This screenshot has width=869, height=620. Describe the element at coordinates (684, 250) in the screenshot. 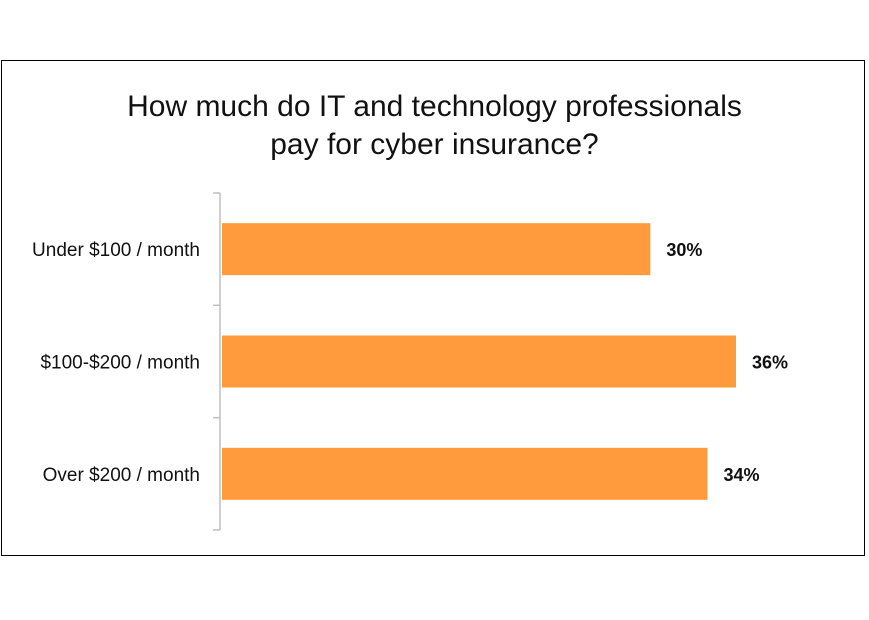

I see `value-label: 30%` at that location.